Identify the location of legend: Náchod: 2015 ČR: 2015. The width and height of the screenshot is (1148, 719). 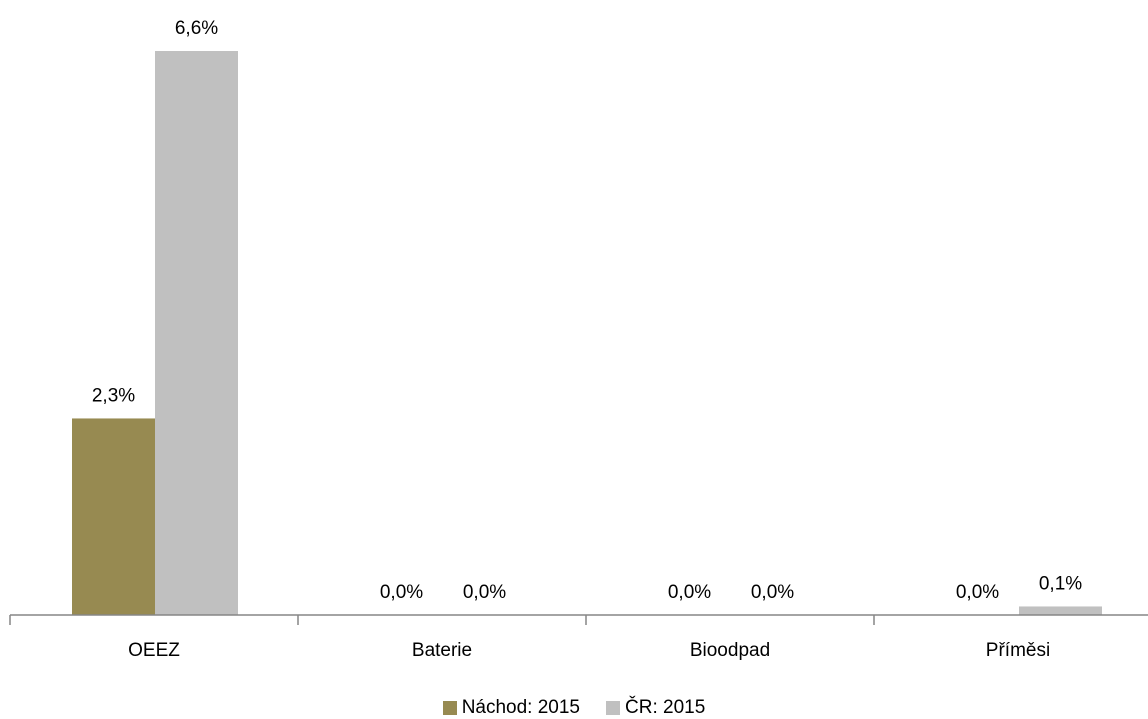
(574, 708).